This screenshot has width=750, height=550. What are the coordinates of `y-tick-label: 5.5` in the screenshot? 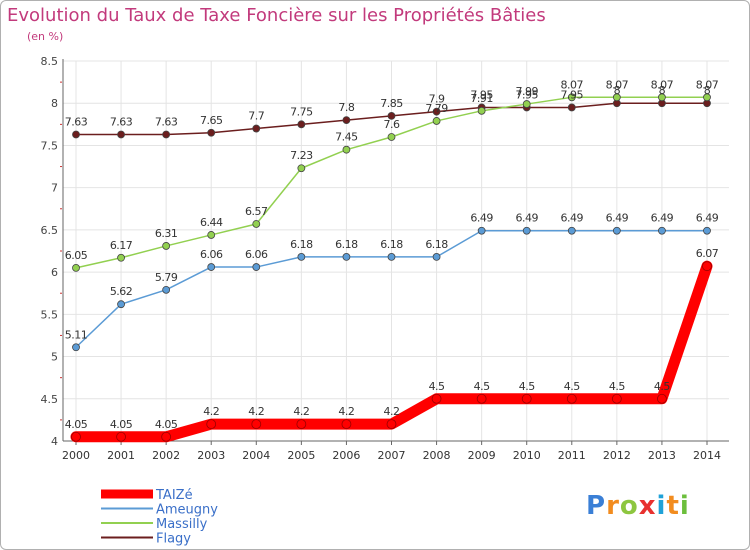 It's located at (50, 314).